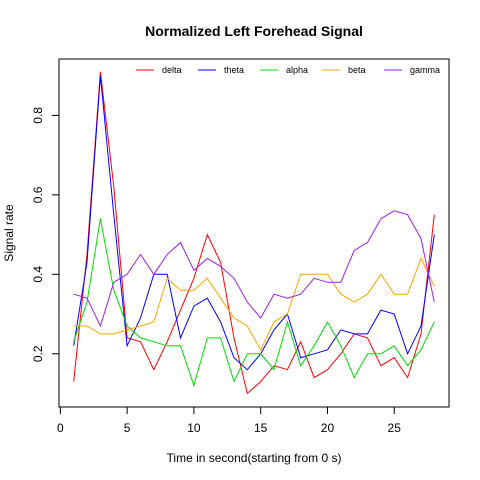 The width and height of the screenshot is (480, 480). Describe the element at coordinates (38, 274) in the screenshot. I see `y-tick-label: 0.4` at that location.